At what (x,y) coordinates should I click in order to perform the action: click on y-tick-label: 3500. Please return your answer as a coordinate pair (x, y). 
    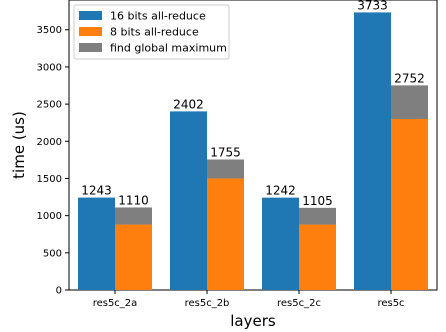
    Looking at the image, I should click on (49, 30).